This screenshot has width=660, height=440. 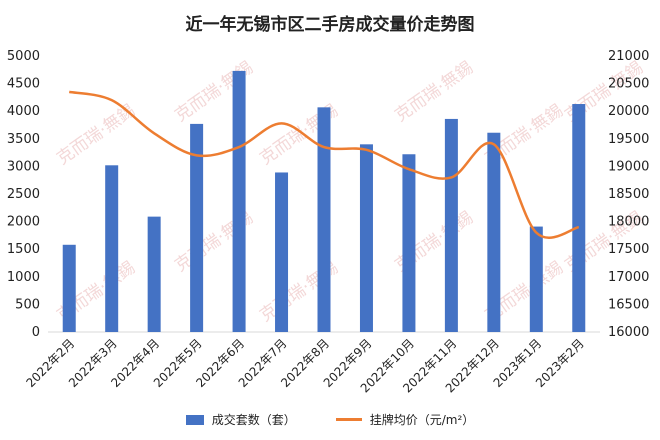 I want to click on legend-item-bar: 成交套数（套）, so click(x=240, y=419).